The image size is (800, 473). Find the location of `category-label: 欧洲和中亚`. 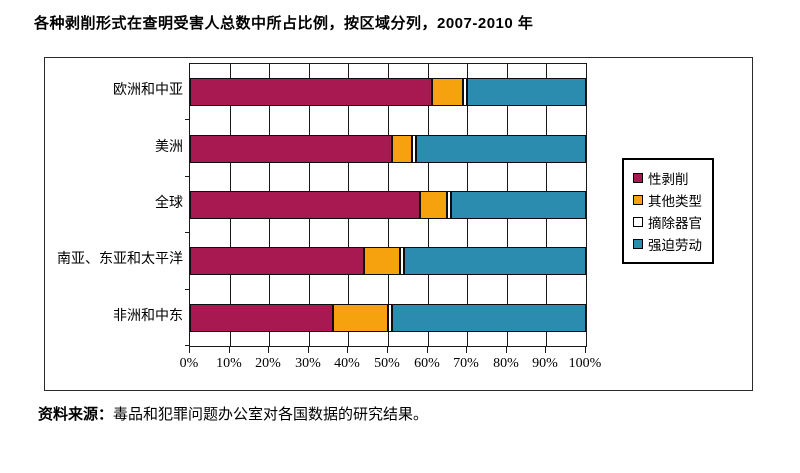

category-label: 欧洲和中亚 is located at coordinates (148, 90).